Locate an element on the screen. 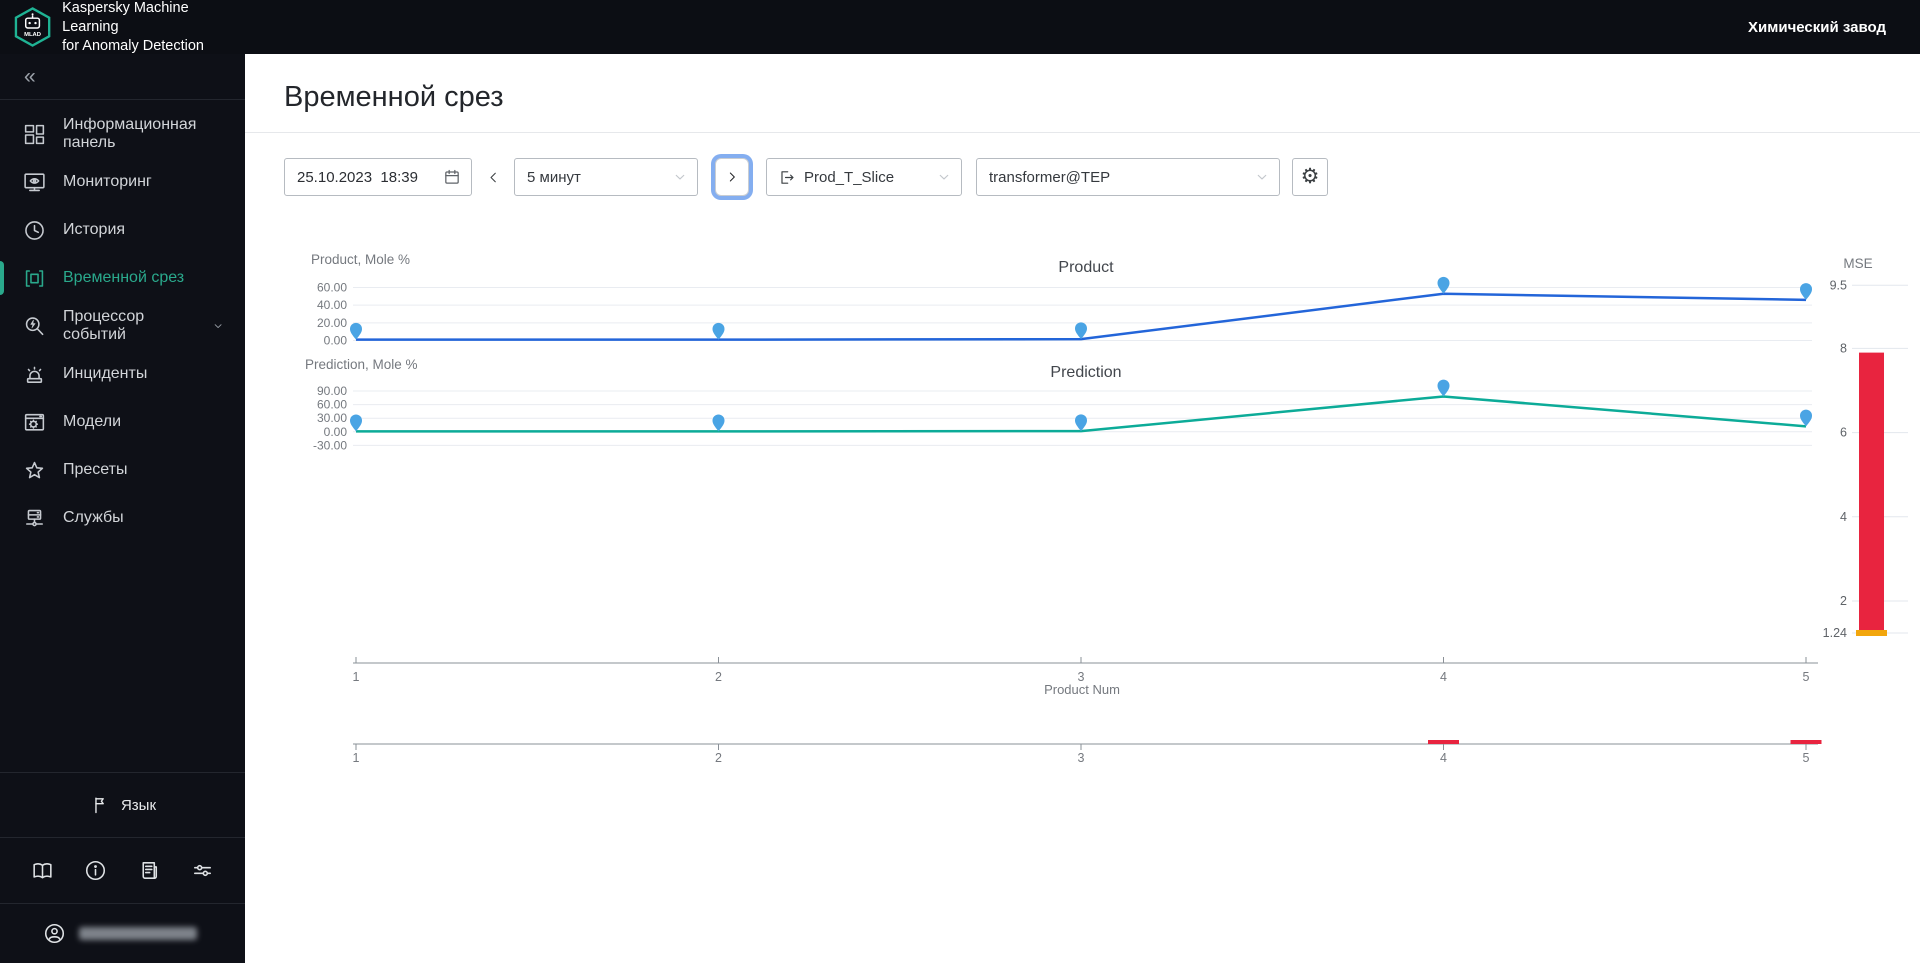 The width and height of the screenshot is (1920, 963). sidebar-footer: Язык is located at coordinates (122, 867).